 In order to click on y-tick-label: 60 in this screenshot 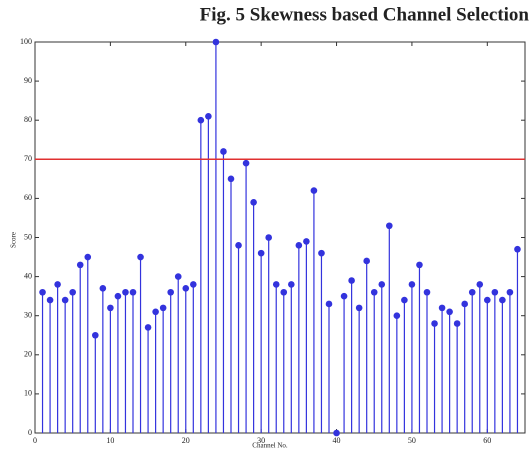, I will do `click(28, 197)`.